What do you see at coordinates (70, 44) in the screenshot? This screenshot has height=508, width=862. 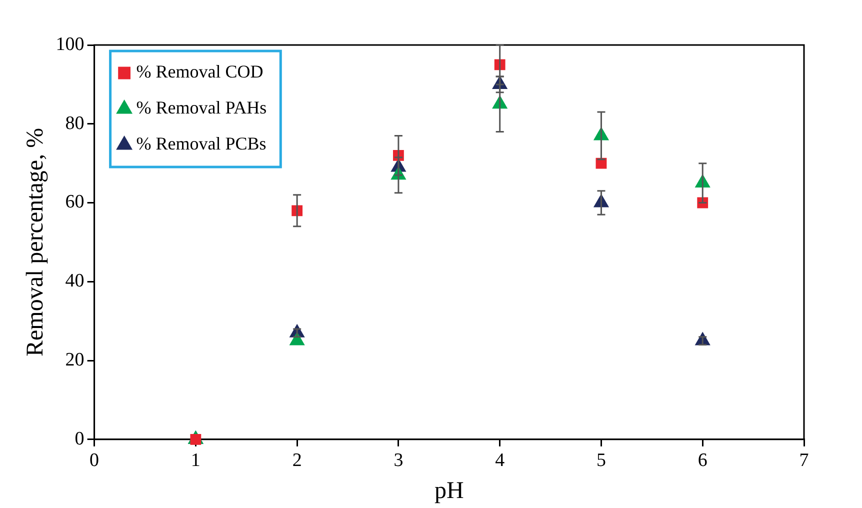 I see `y-tick-label: 100` at bounding box center [70, 44].